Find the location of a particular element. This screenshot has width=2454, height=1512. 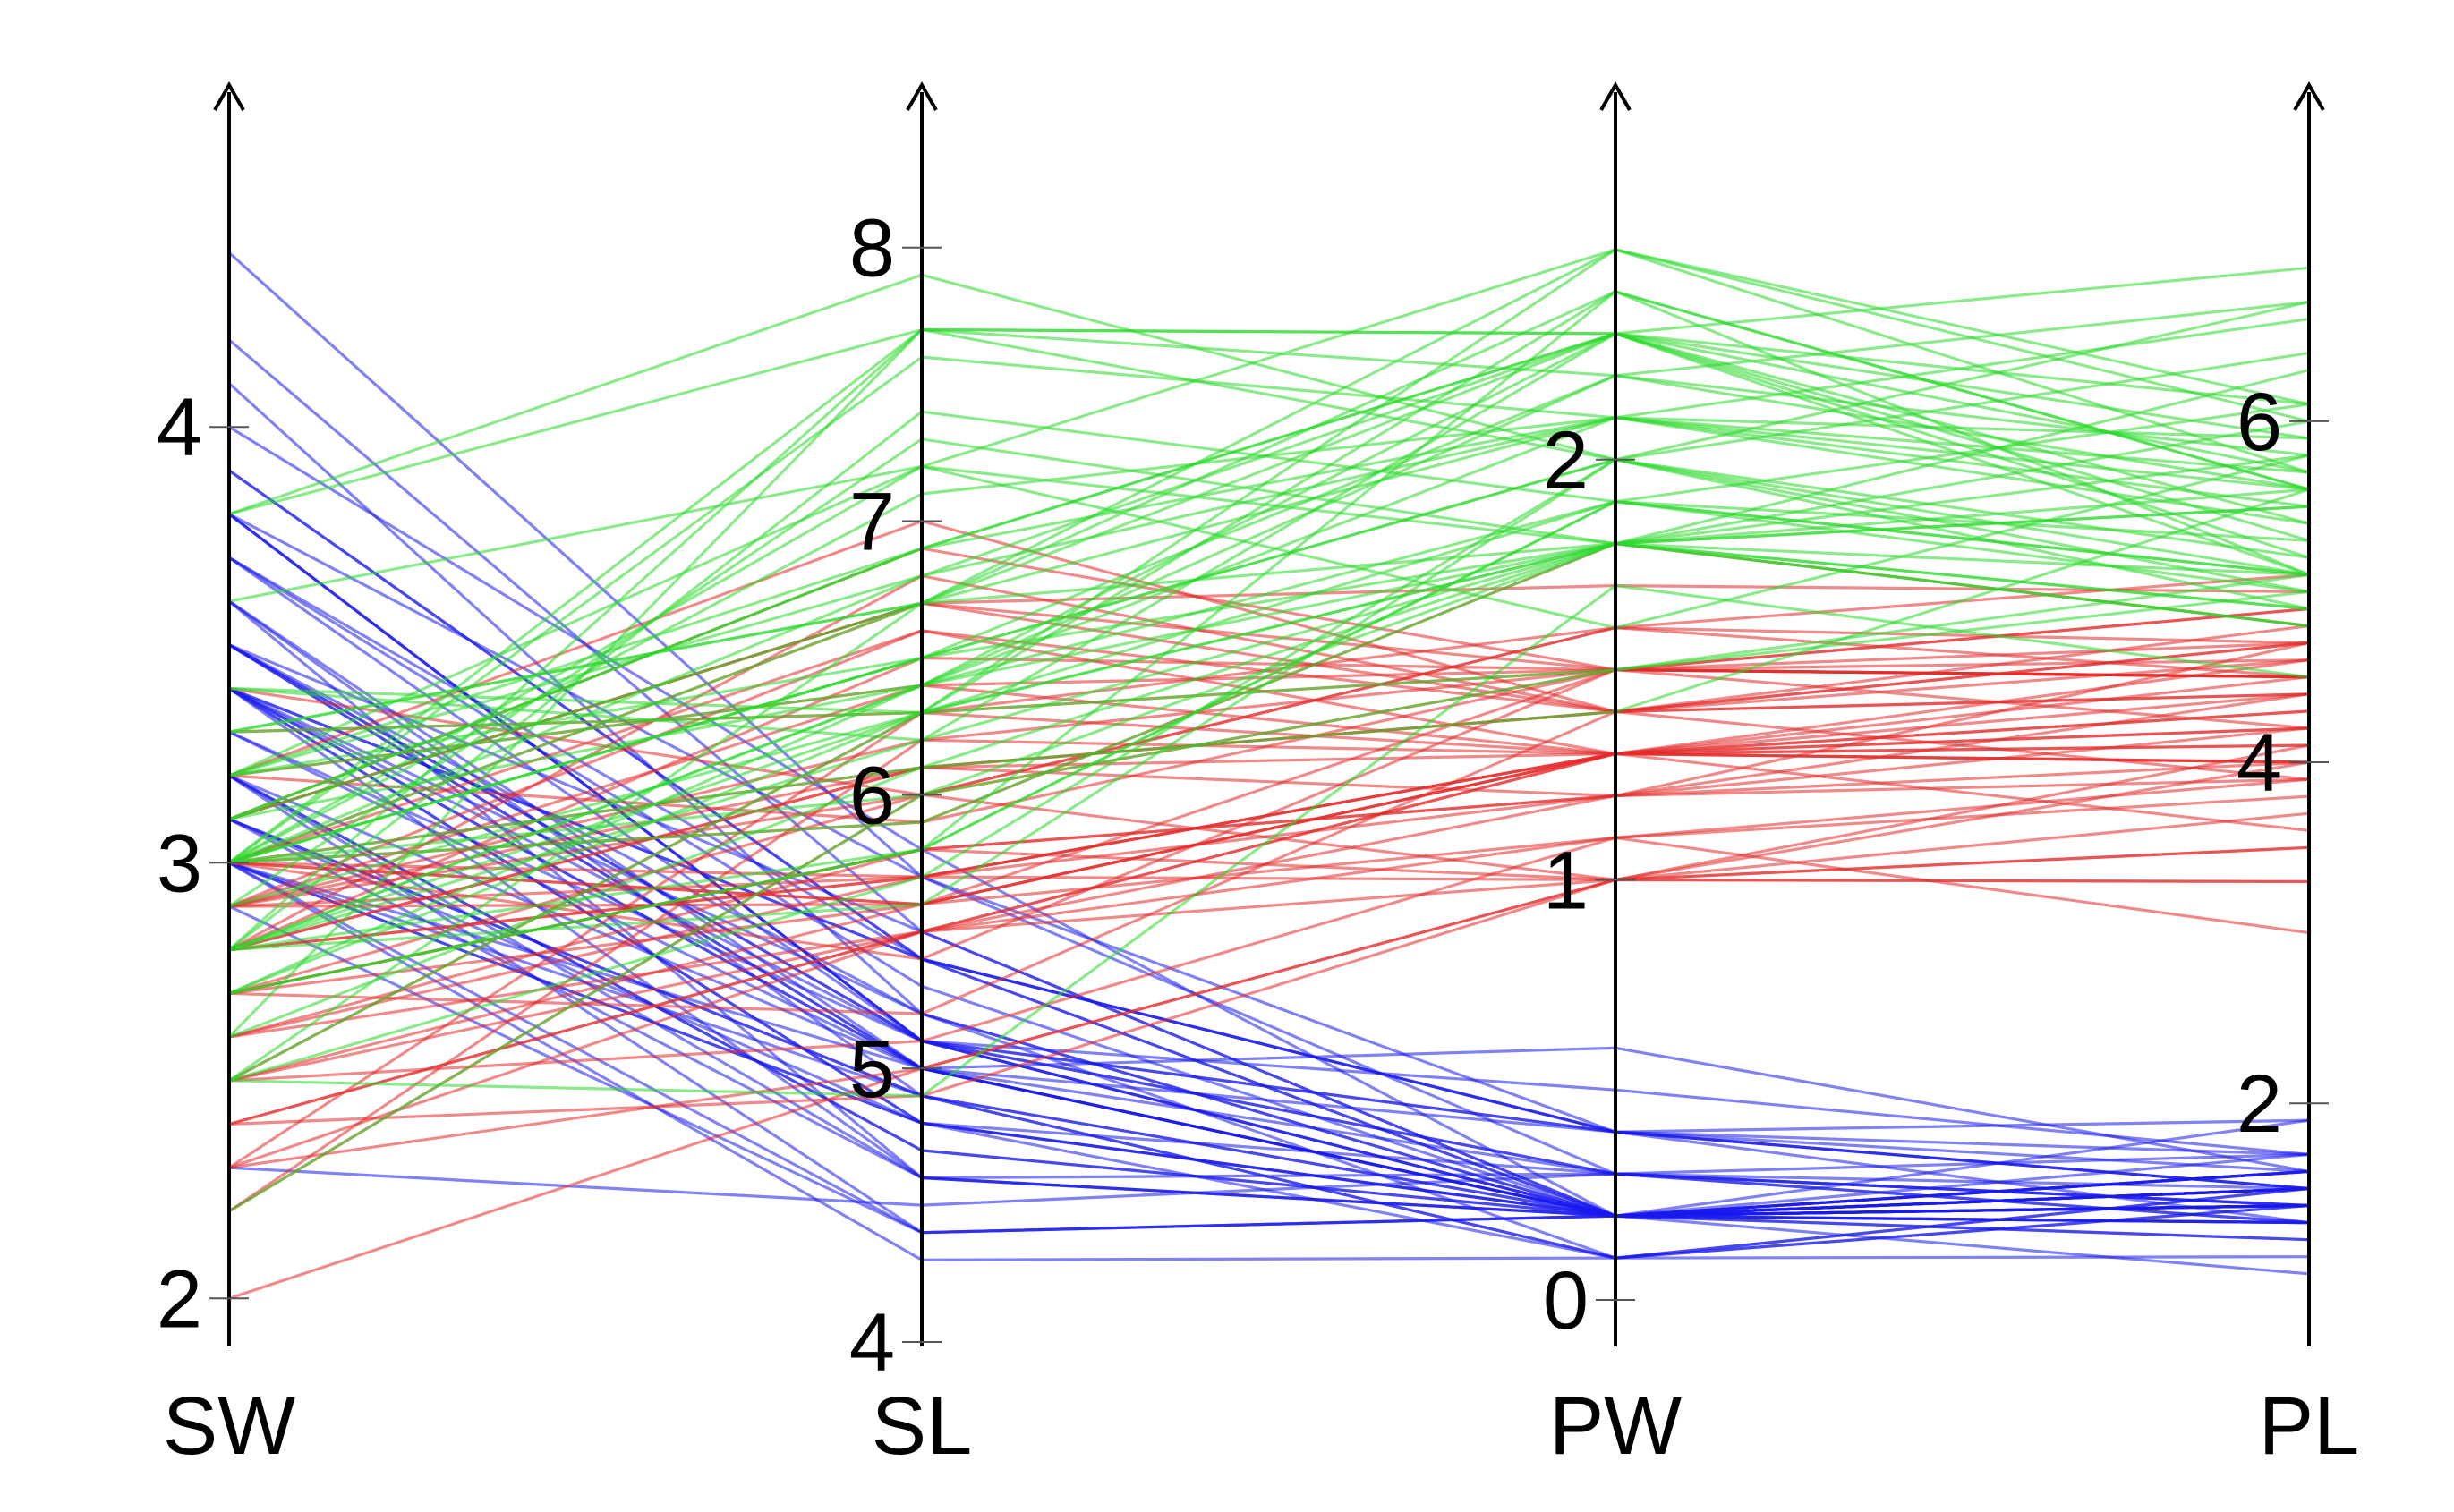

tick-label: 8 is located at coordinates (872, 248).